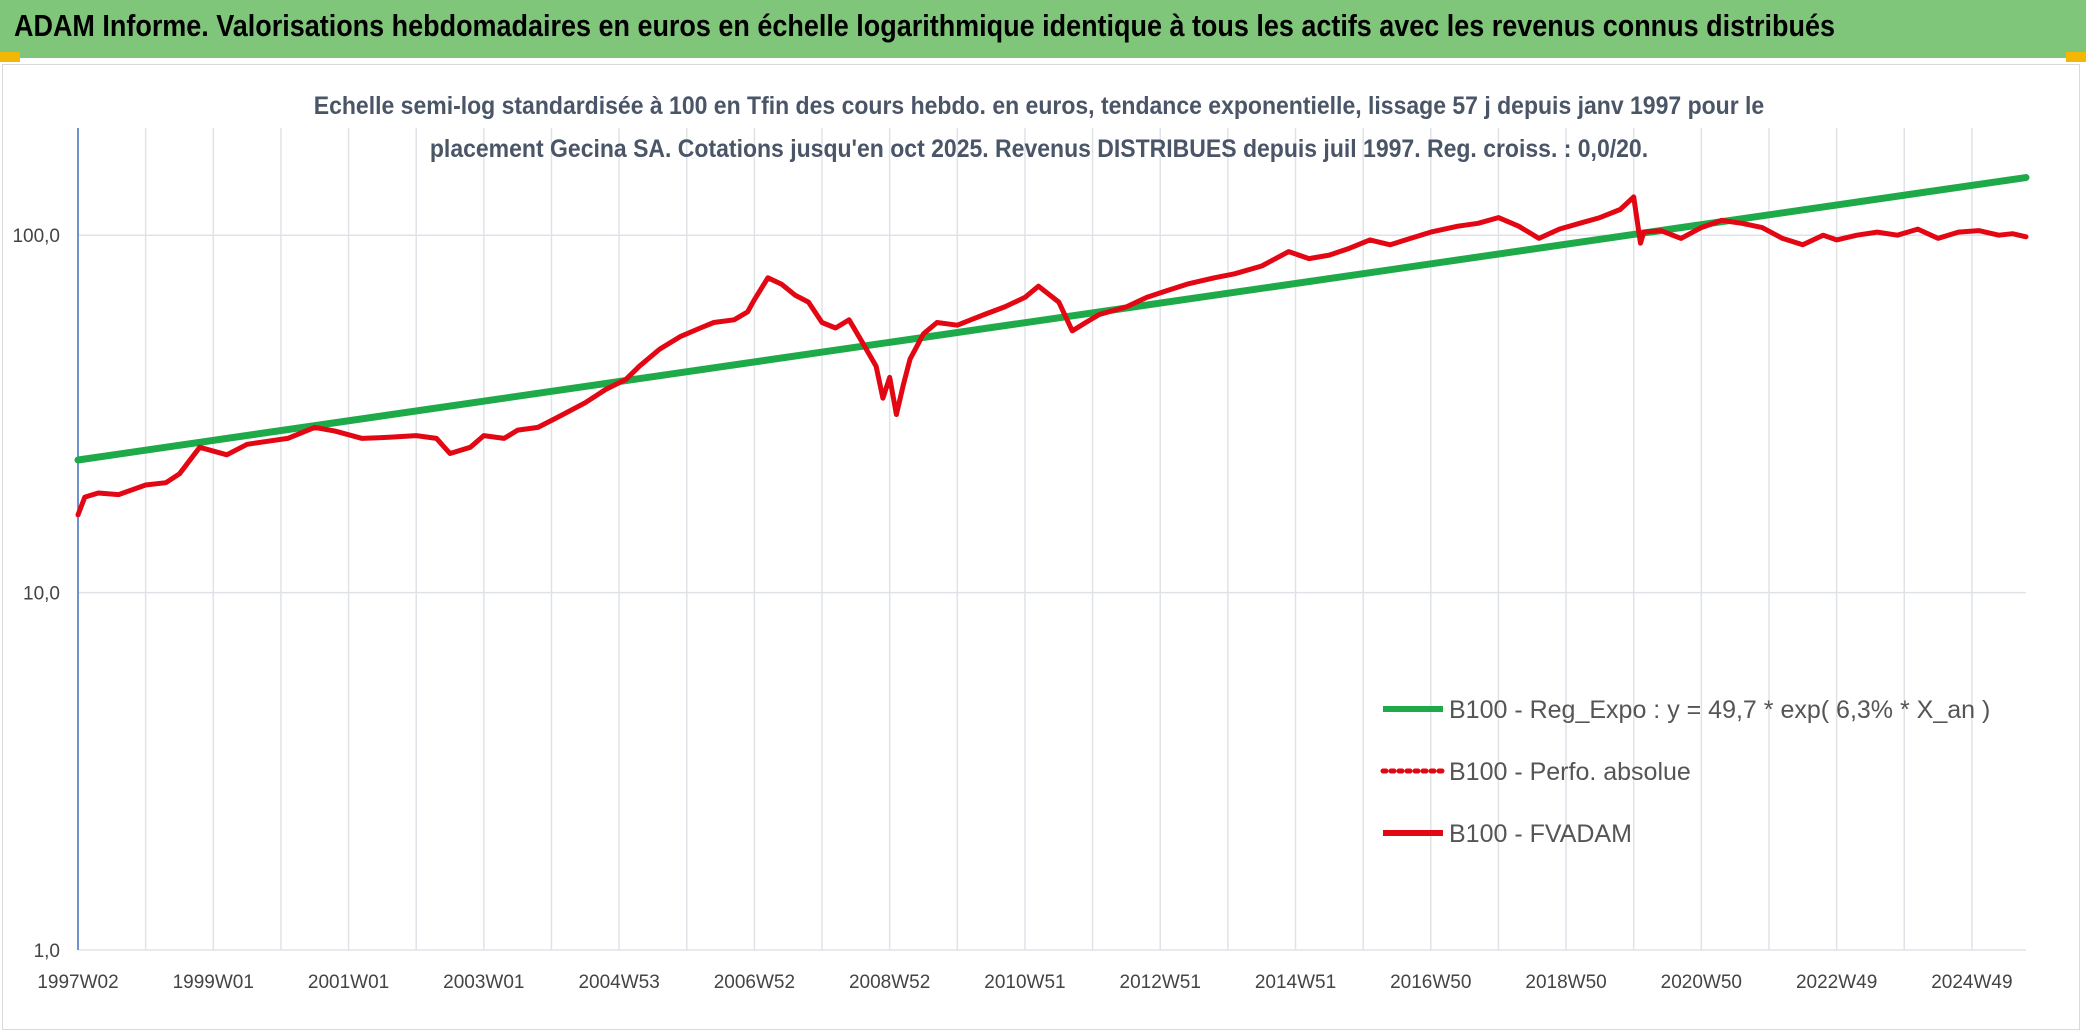 This screenshot has height=1033, width=2086. I want to click on x-tick-label-8: 2012W51, so click(1160, 982).